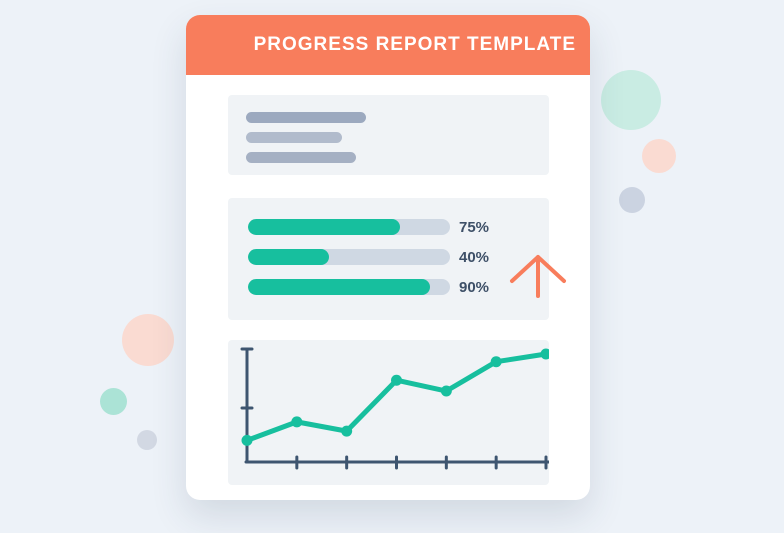 The width and height of the screenshot is (784, 533). Describe the element at coordinates (659, 156) in the screenshot. I see `decor-circle-salmon-small` at that location.